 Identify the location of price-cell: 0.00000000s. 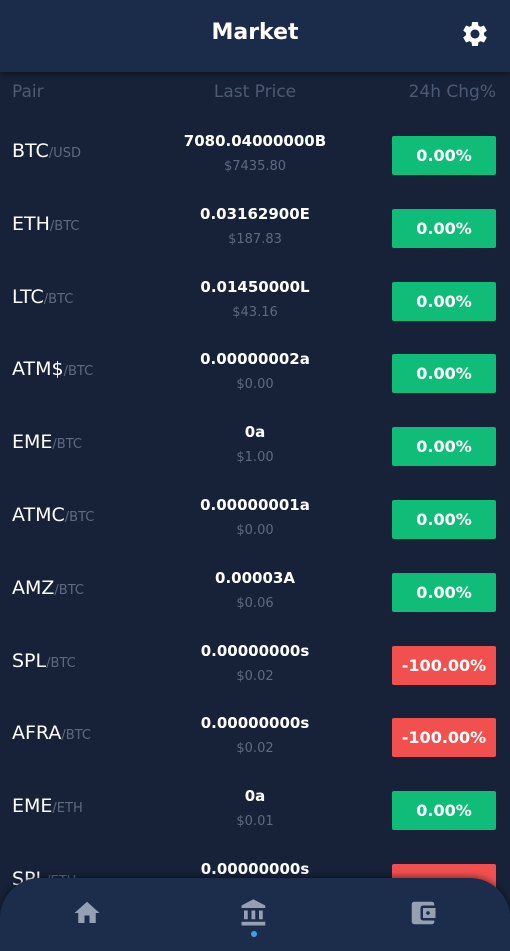
(255, 873).